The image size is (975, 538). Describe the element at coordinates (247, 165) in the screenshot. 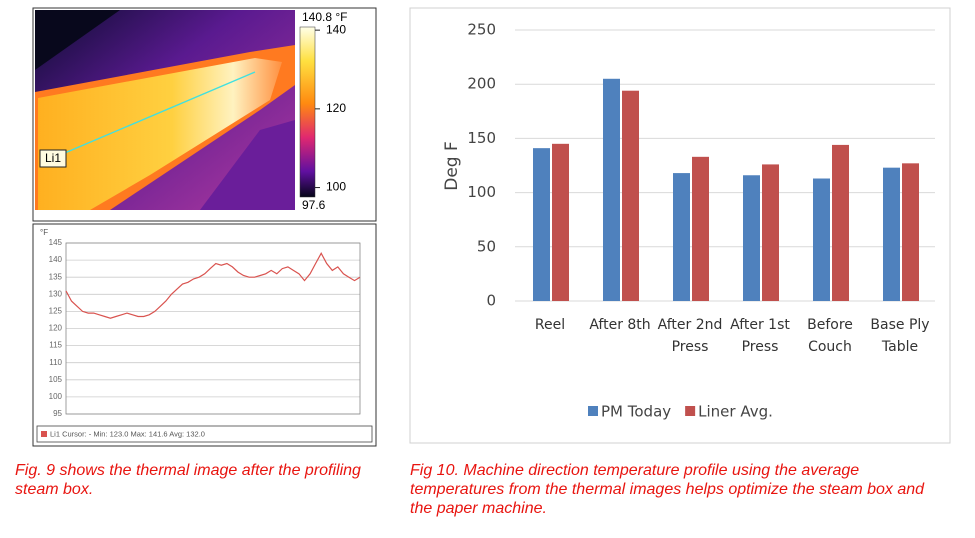

I see `thermal-shadow` at that location.